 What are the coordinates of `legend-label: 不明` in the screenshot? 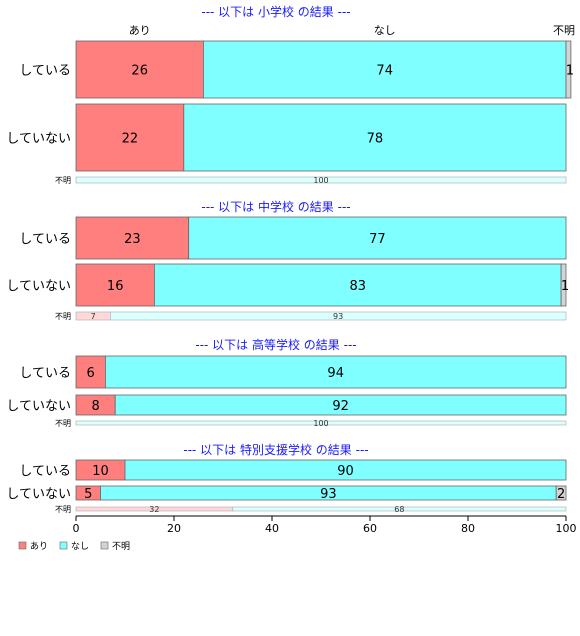 It's located at (121, 546).